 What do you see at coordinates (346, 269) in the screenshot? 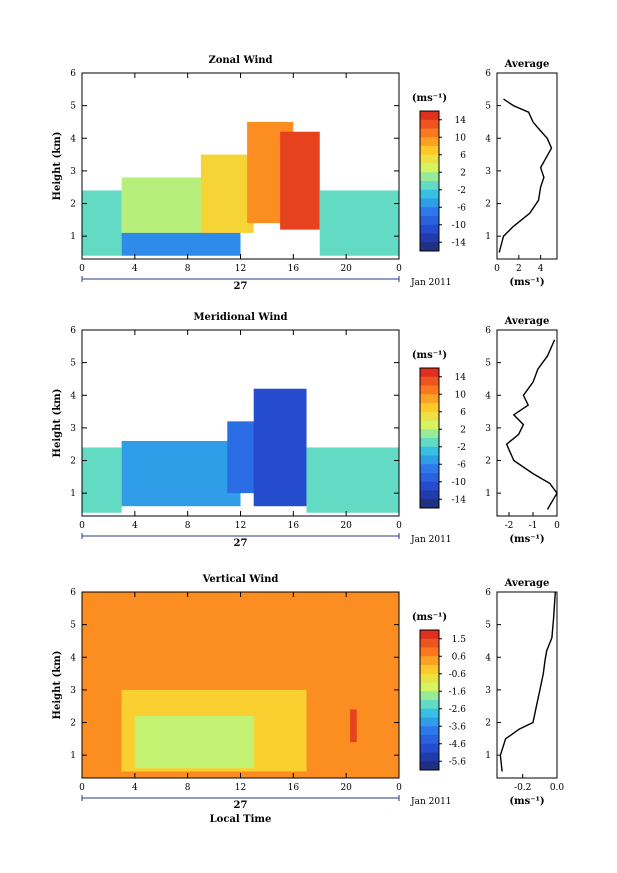
I see `x-tick-label: 20` at bounding box center [346, 269].